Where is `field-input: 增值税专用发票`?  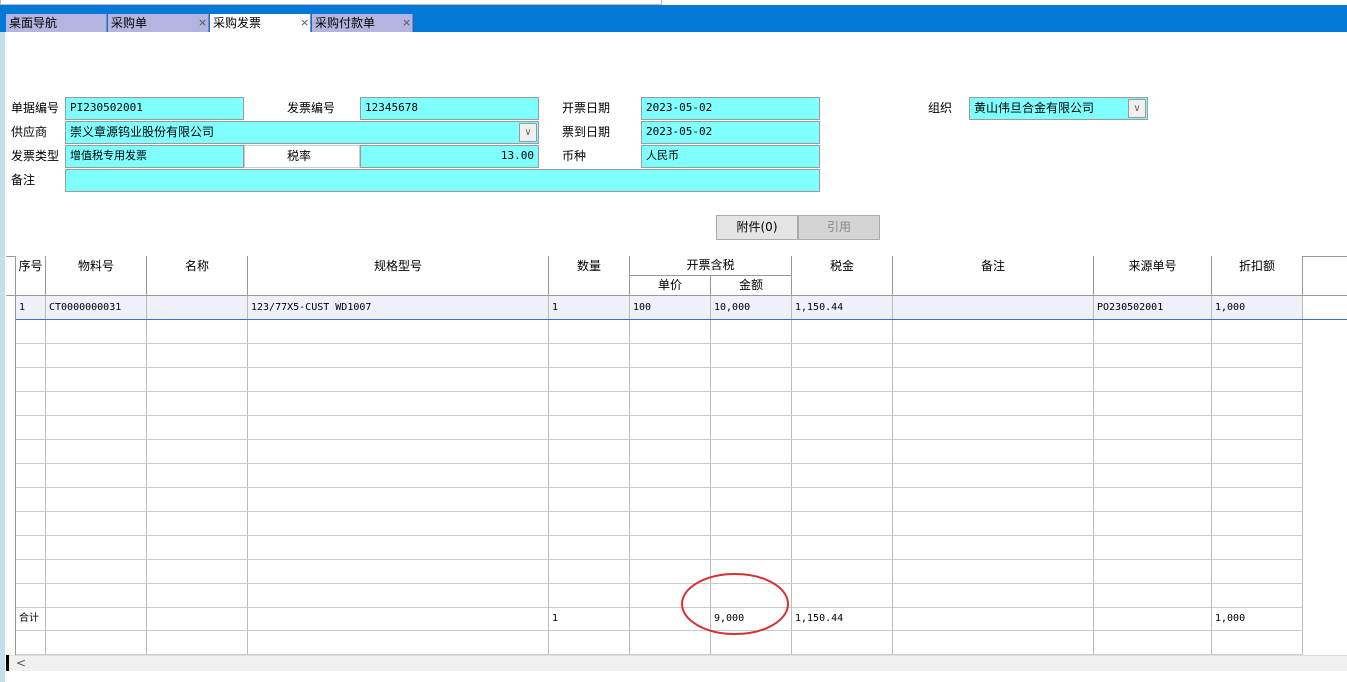
field-input: 增值税专用发票 is located at coordinates (154, 156).